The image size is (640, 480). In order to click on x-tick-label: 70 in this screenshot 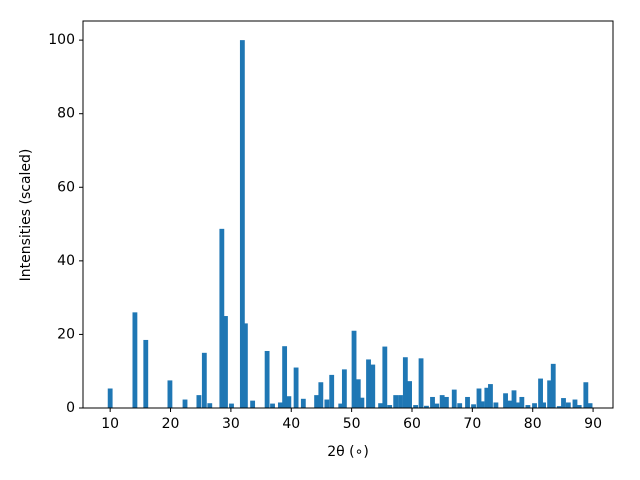, I will do `click(472, 424)`.